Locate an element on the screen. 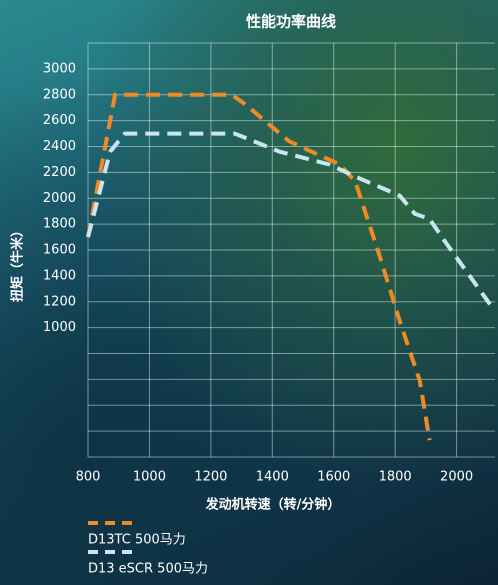 The height and width of the screenshot is (585, 498). chart-title: 性能功率曲线 is located at coordinates (291, 22).